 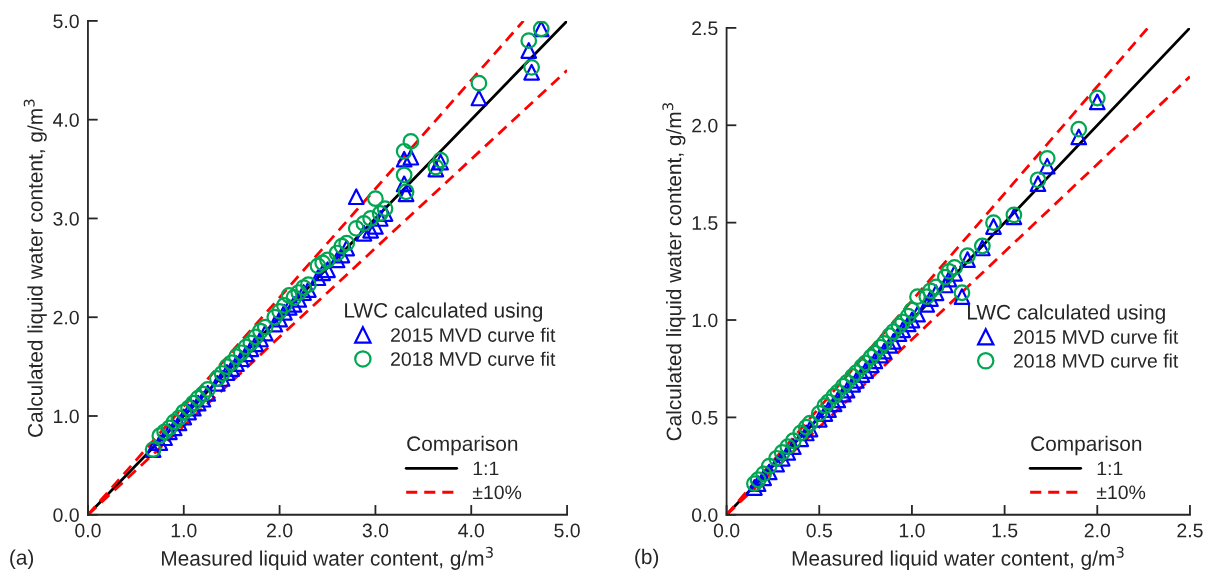 What do you see at coordinates (567, 530) in the screenshot?
I see `x-tick-label: 5.0` at bounding box center [567, 530].